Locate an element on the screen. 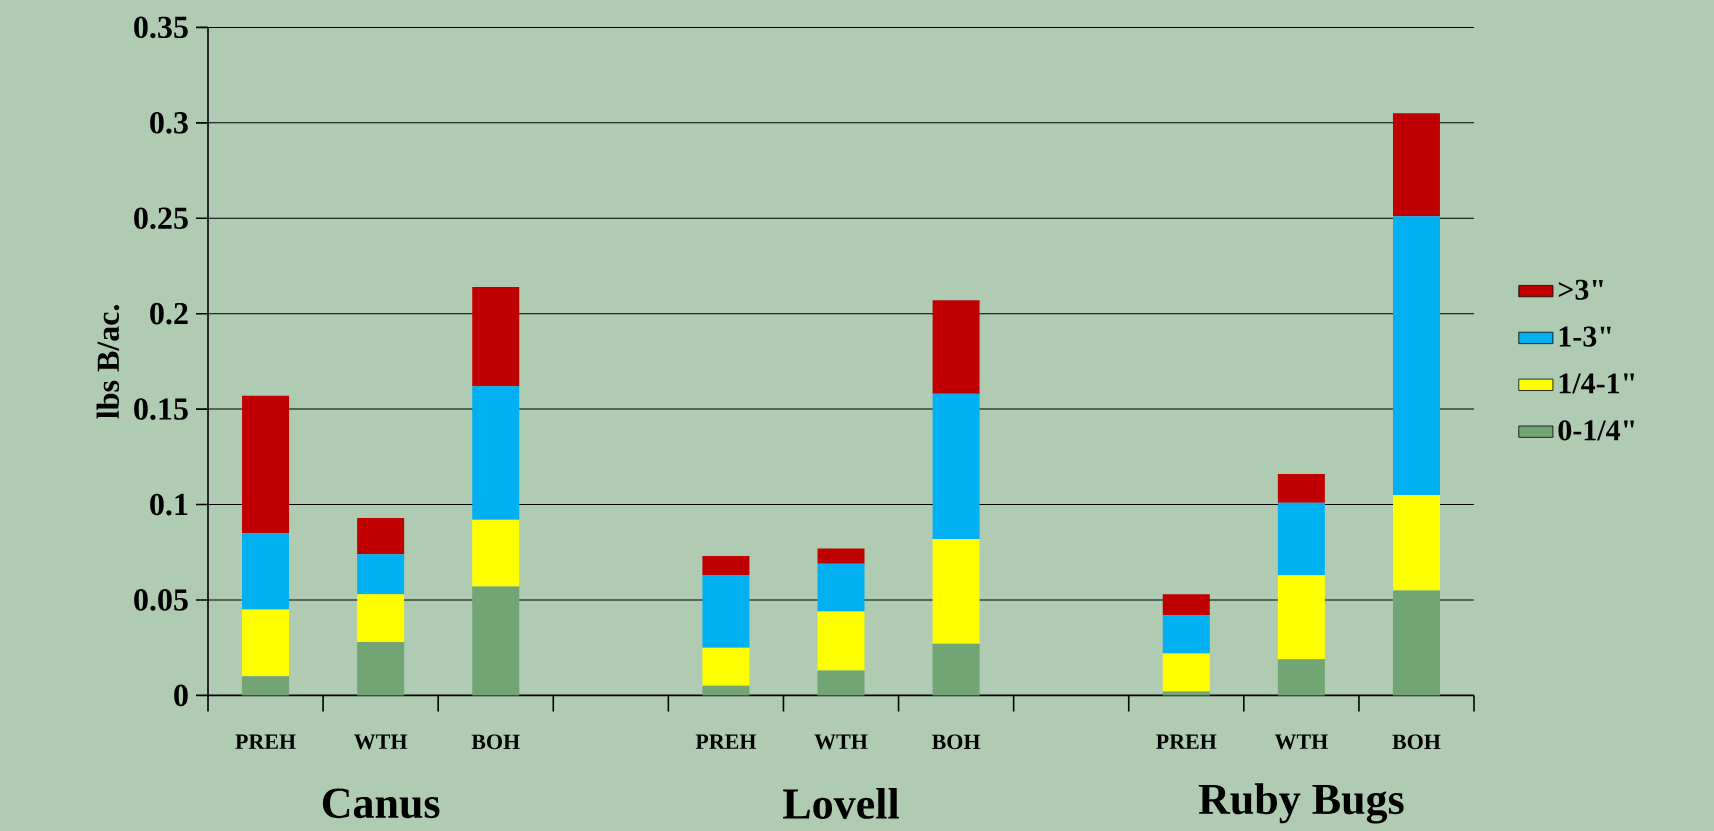  y-tick-label: 0.2 is located at coordinates (169, 313).